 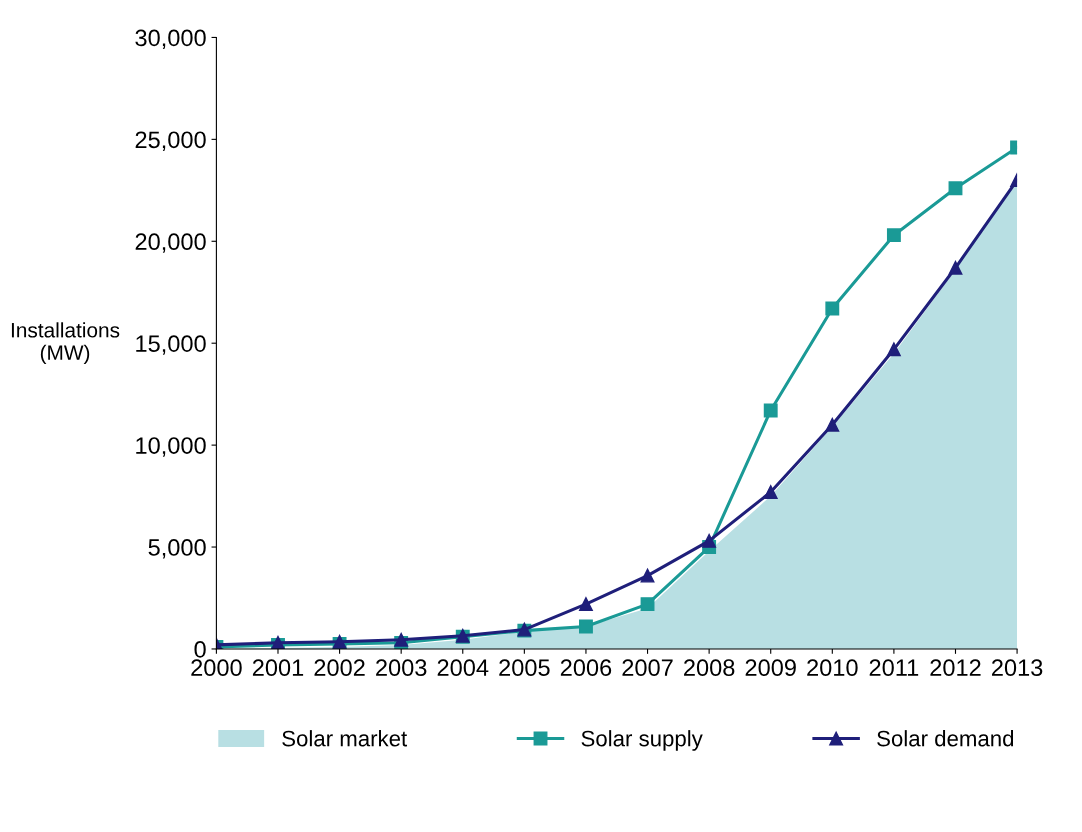 I want to click on legend-label: Solar supply, so click(x=642, y=740).